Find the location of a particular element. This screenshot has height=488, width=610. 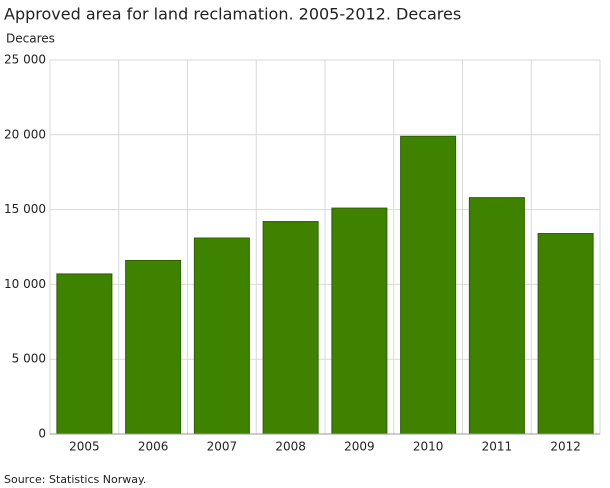

x-tick-label: 2007 is located at coordinates (222, 447).